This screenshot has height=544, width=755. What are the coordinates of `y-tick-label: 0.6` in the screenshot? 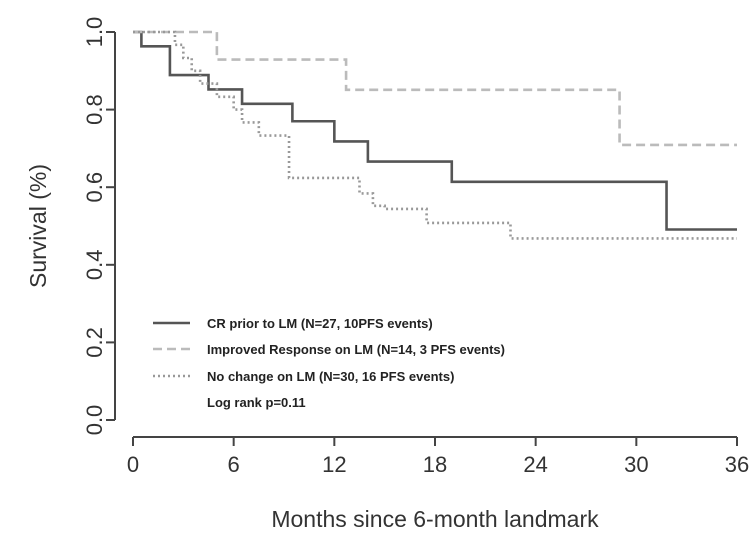 It's located at (94, 187).